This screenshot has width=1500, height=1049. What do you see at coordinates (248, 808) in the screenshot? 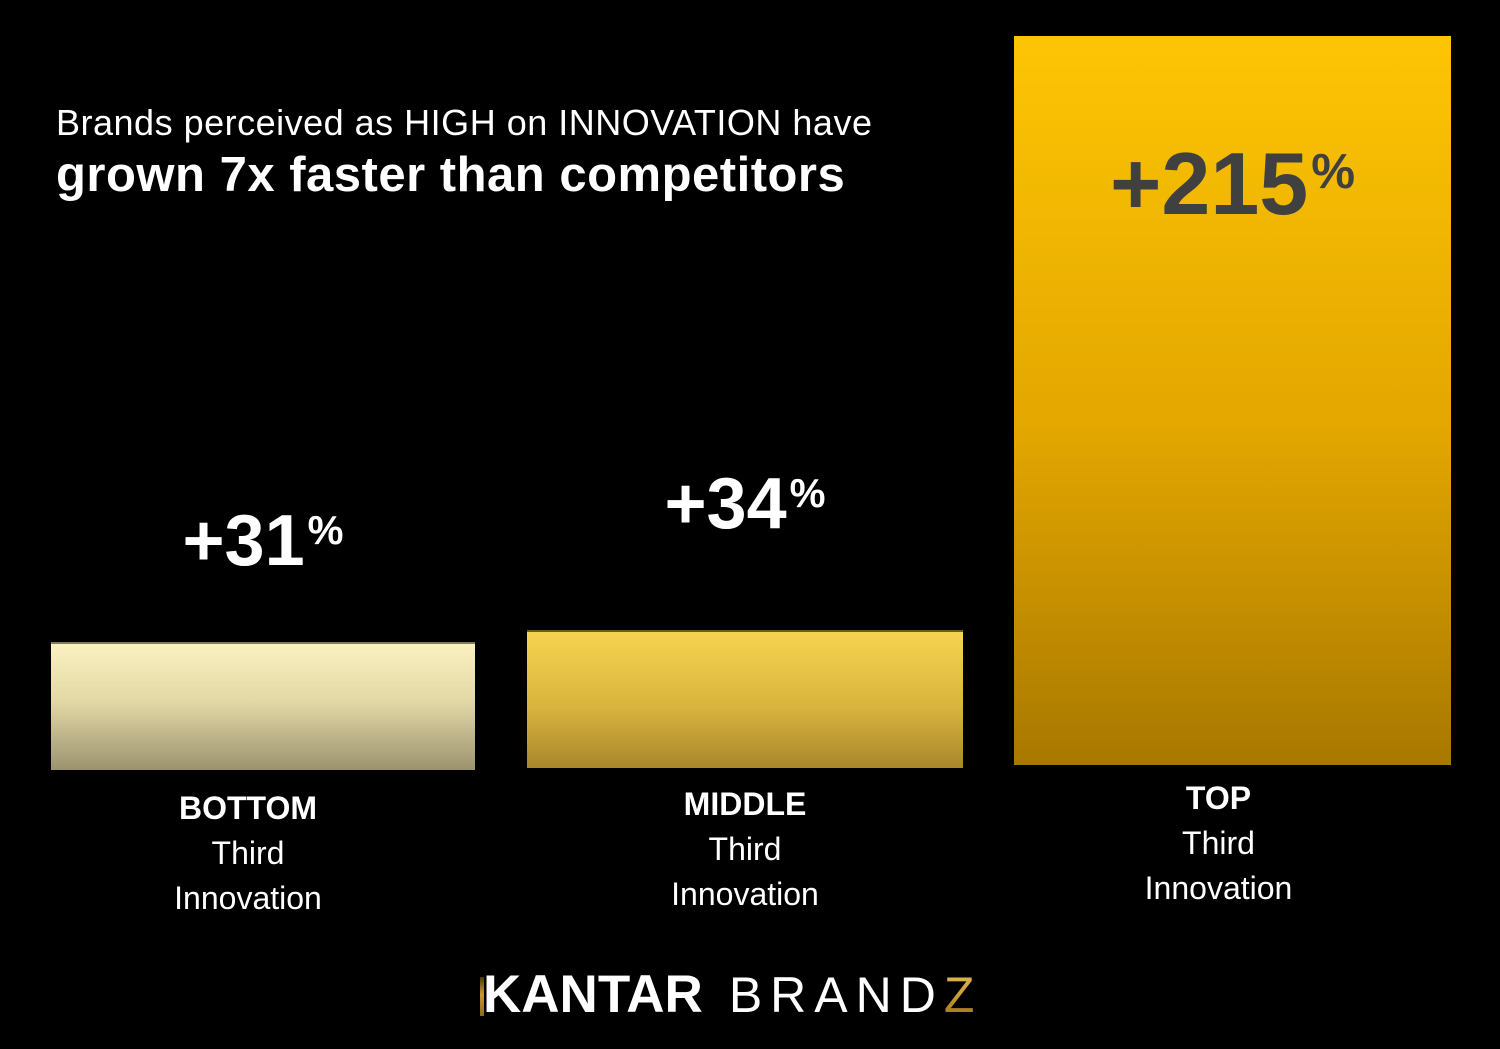
I see `category-tier: BOTTOM` at bounding box center [248, 808].